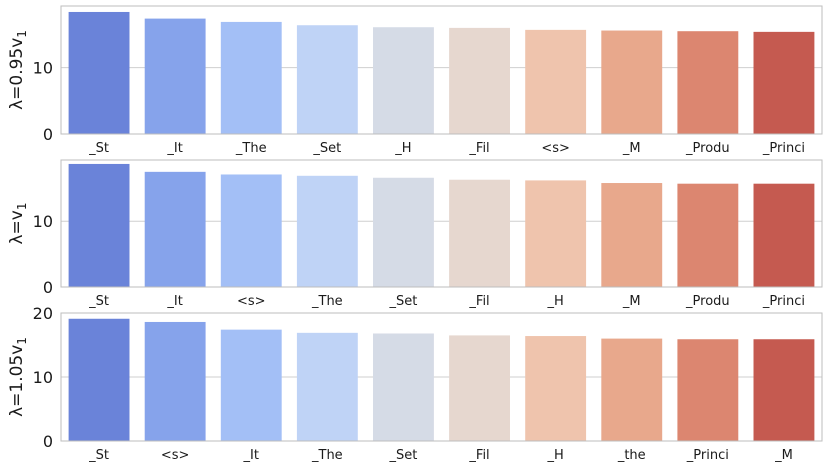 This screenshot has width=831, height=471. What do you see at coordinates (22, 206) in the screenshot?
I see `ylabel-subscript-2: 1` at bounding box center [22, 206].